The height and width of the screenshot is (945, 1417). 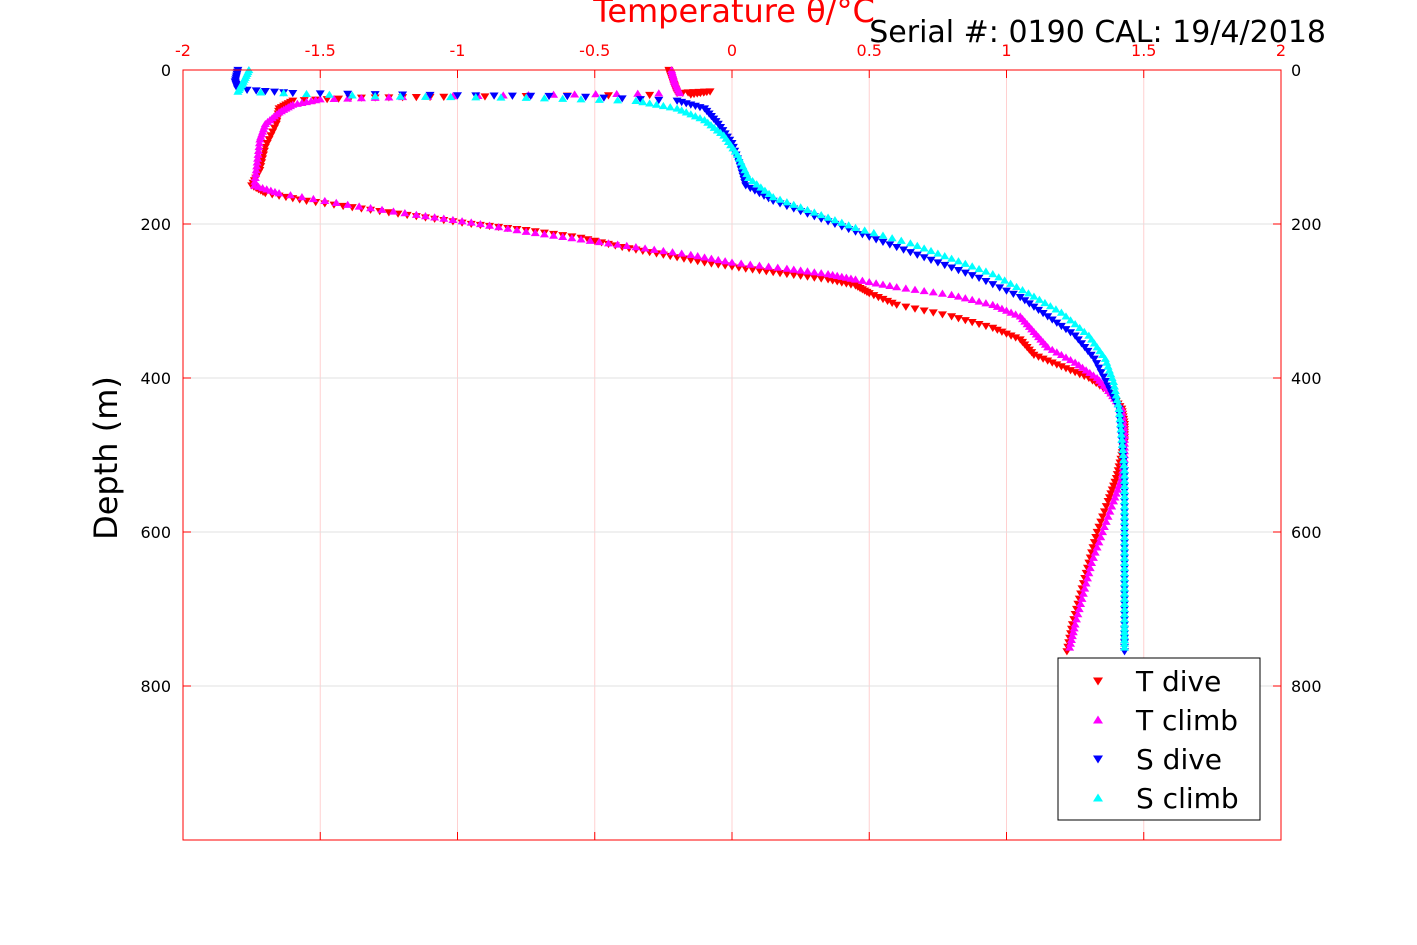 I want to click on legend: T dive T climb S dive S climb, so click(x=1159, y=739).